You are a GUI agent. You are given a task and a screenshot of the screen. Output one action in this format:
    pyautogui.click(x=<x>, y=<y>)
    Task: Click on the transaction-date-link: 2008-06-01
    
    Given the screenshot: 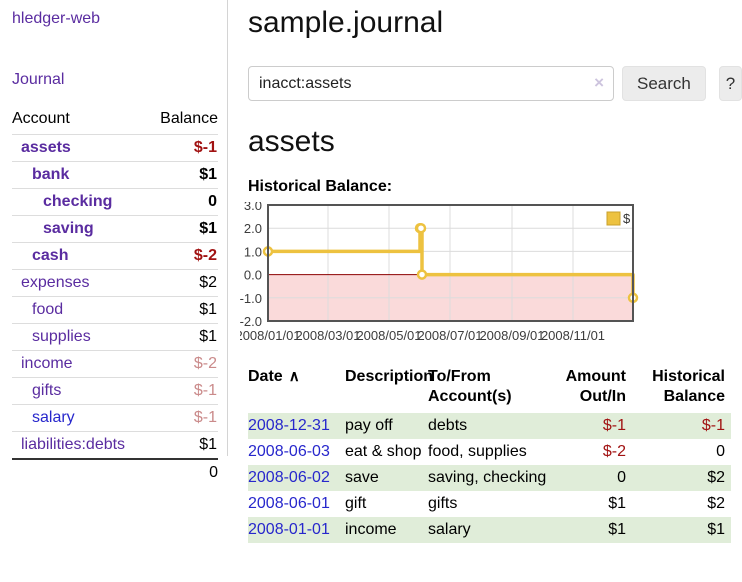 What is the action you would take?
    pyautogui.click(x=289, y=503)
    